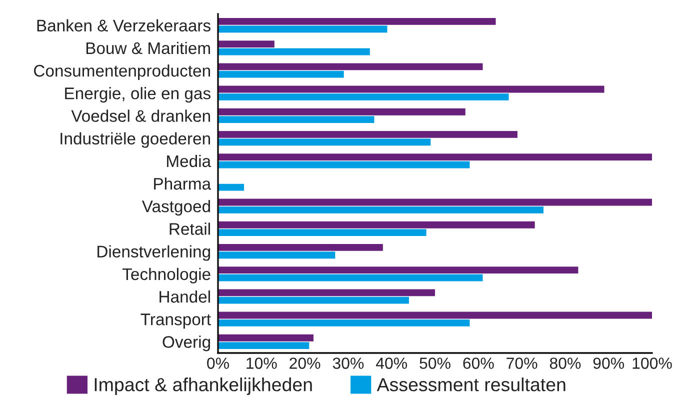 This screenshot has height=407, width=674. Describe the element at coordinates (176, 208) in the screenshot. I see `y-tick-label: Vastgoed` at that location.